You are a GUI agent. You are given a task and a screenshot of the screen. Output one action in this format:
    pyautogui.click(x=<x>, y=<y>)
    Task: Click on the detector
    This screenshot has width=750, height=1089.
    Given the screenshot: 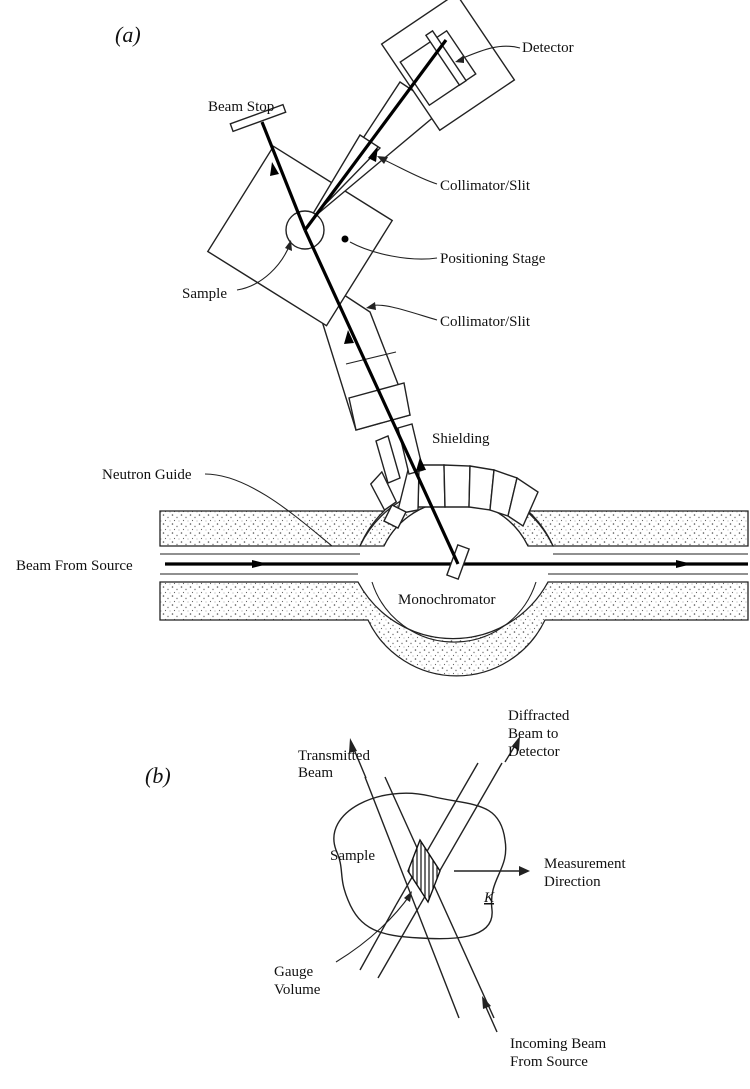 What is the action you would take?
    pyautogui.click(x=448, y=66)
    